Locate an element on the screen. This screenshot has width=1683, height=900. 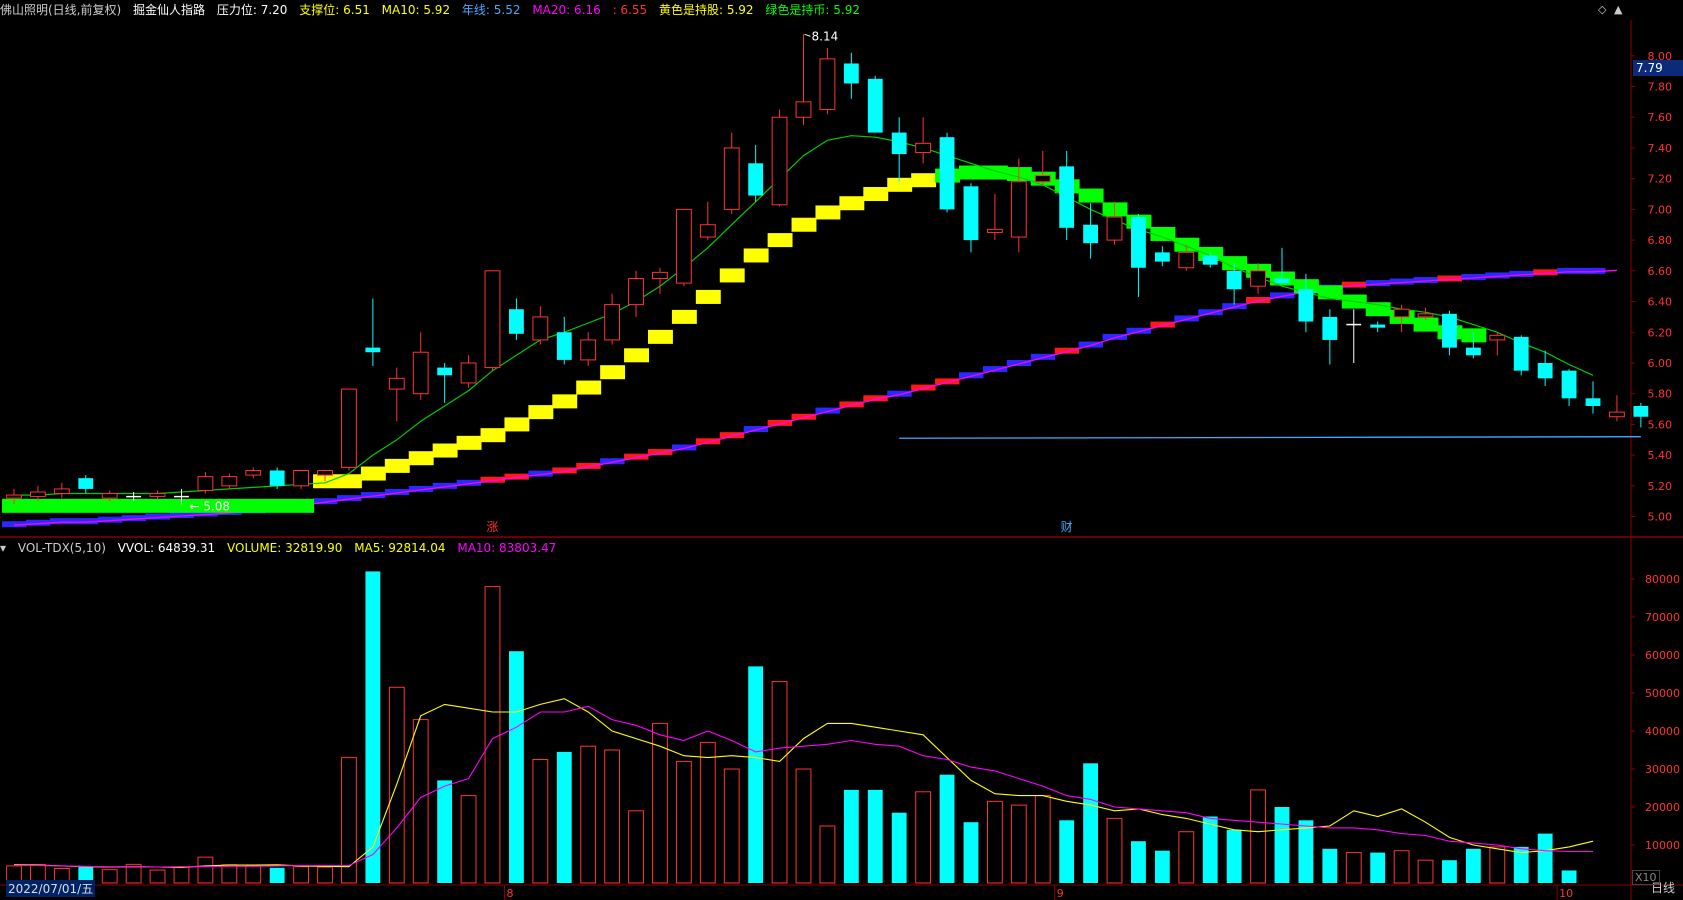
scroll-up-icon: ▲ is located at coordinates (1618, 9).